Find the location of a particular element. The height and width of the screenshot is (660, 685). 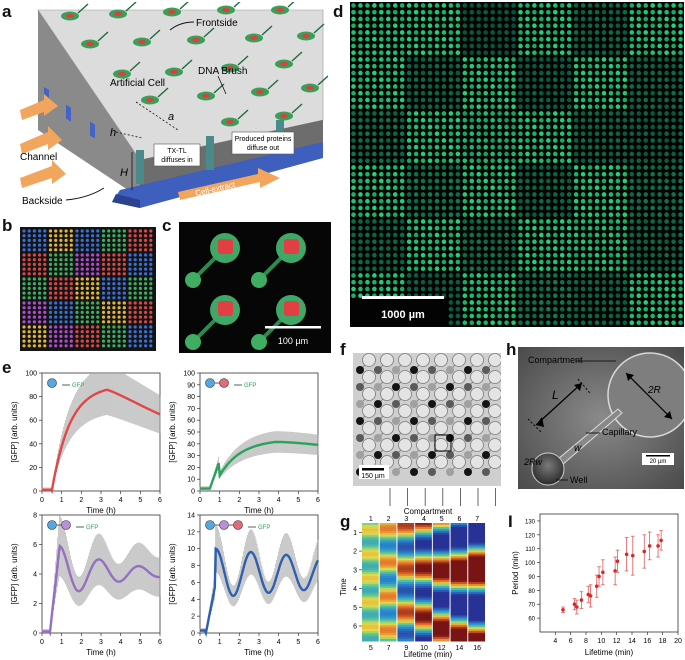

scale-label-c: 100 µm is located at coordinates (293, 341).